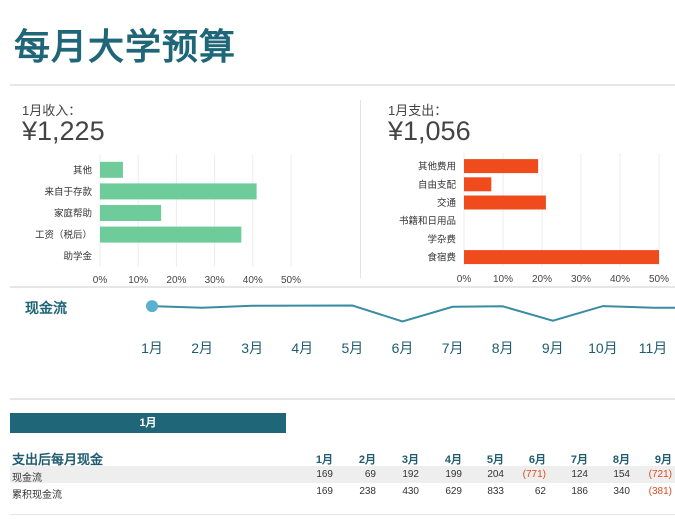  I want to click on table-cell: (381), so click(660, 491).